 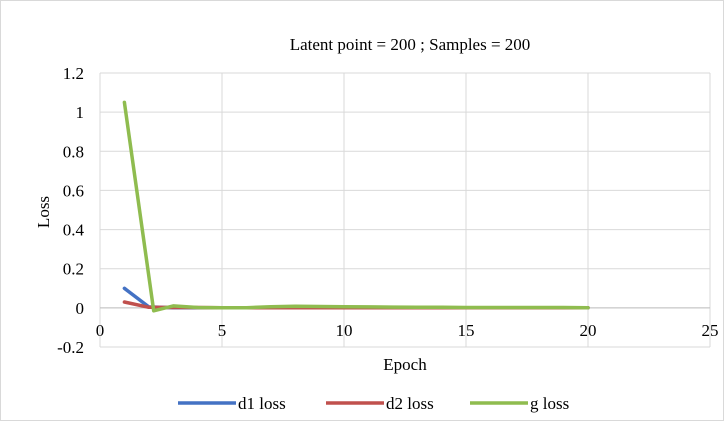 I want to click on y-tick-label: 1.2, so click(x=73, y=73).